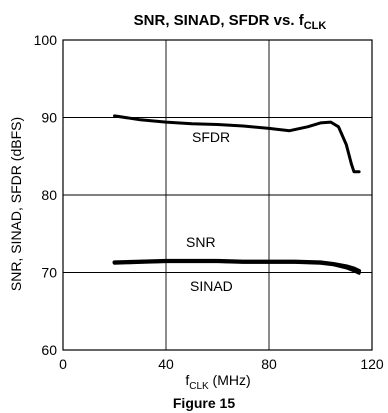  Describe the element at coordinates (269, 364) in the screenshot. I see `x-tick-label: 80` at that location.